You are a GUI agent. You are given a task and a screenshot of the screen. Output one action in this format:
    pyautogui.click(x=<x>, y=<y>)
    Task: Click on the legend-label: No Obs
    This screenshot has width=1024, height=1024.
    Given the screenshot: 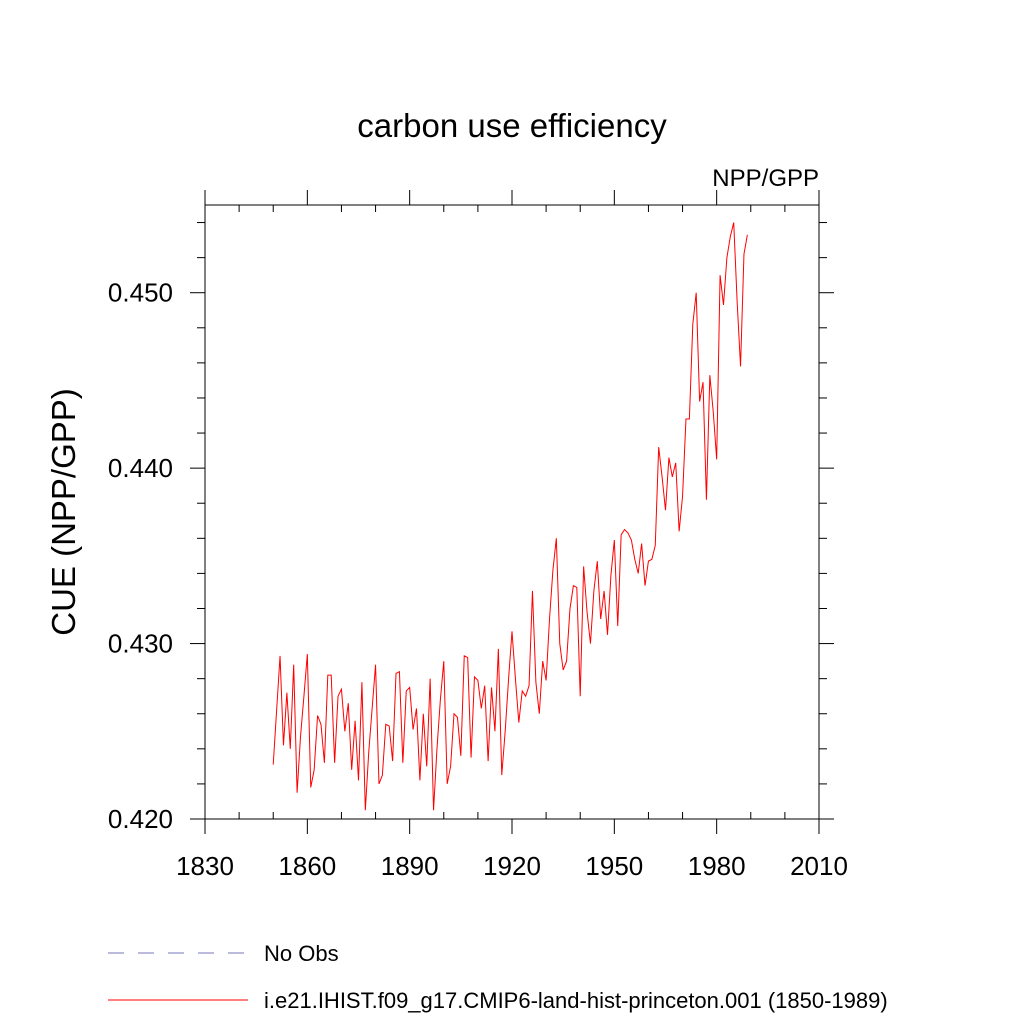 What is the action you would take?
    pyautogui.click(x=301, y=953)
    